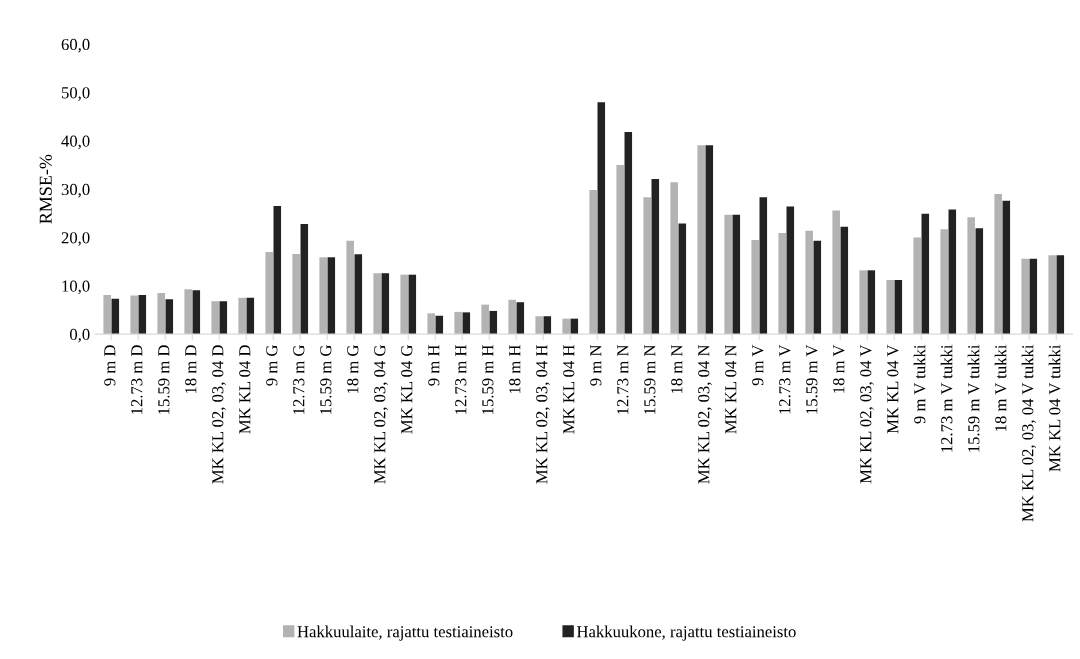 Image resolution: width=1080 pixels, height=659 pixels. Describe the element at coordinates (650, 379) in the screenshot. I see `x-tick-label: 15.59 m N` at that location.